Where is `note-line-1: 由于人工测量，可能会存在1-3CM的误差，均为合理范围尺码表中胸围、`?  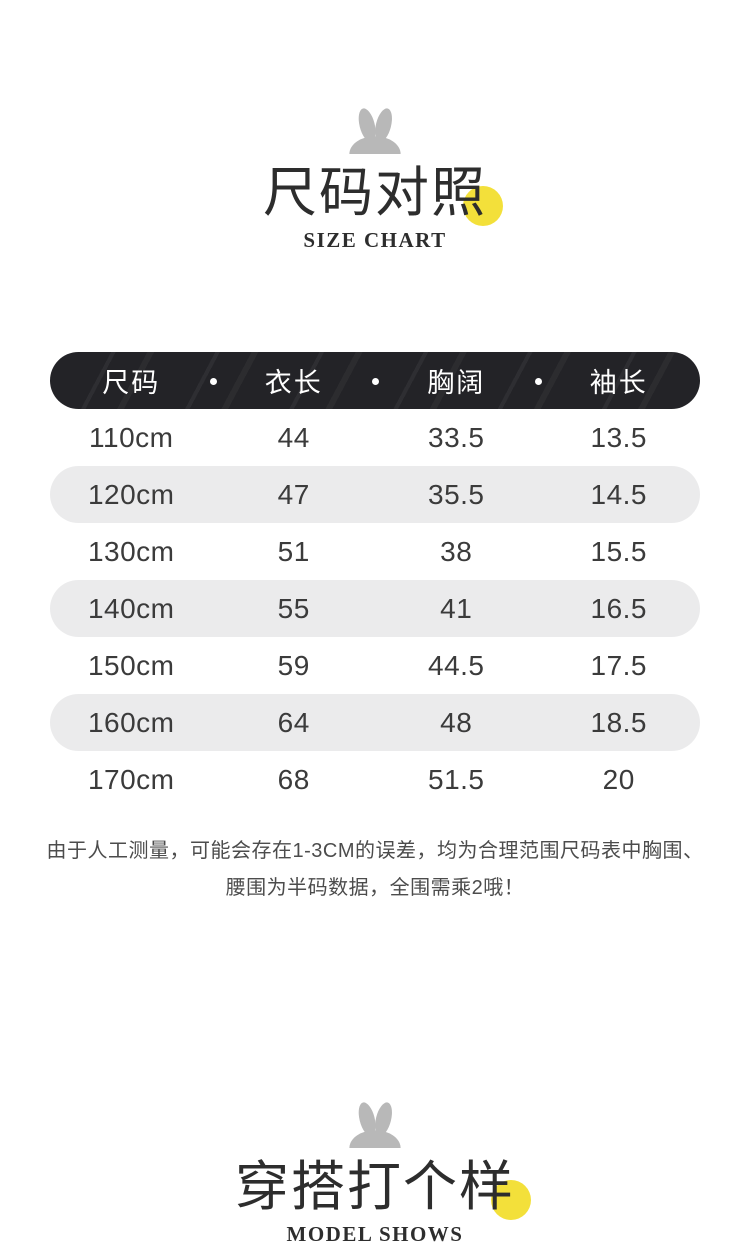
note-line-1: 由于人工测量，可能会存在1-3CM的误差，均为合理范围尺码表中胸围、 is located at coordinates (375, 851).